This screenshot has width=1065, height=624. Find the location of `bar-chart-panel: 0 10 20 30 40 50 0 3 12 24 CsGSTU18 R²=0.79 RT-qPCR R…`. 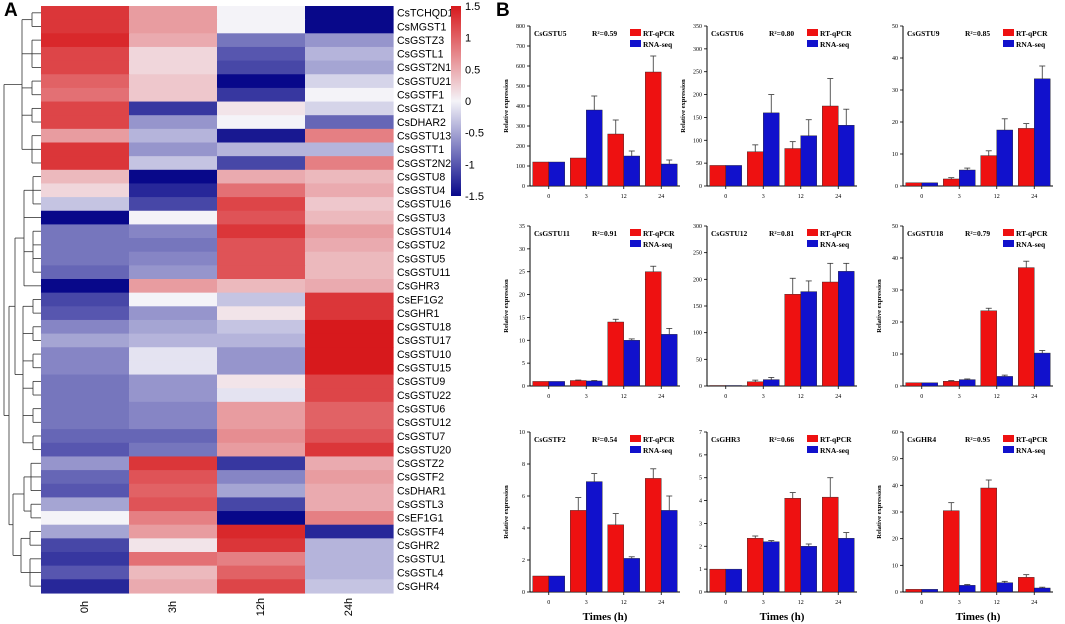

bar-chart-panel: 0 10 20 30 40 50 0 3 12 24 CsGSTU18 R²=0.79 RT-qPCR R… is located at coordinates (964, 312).